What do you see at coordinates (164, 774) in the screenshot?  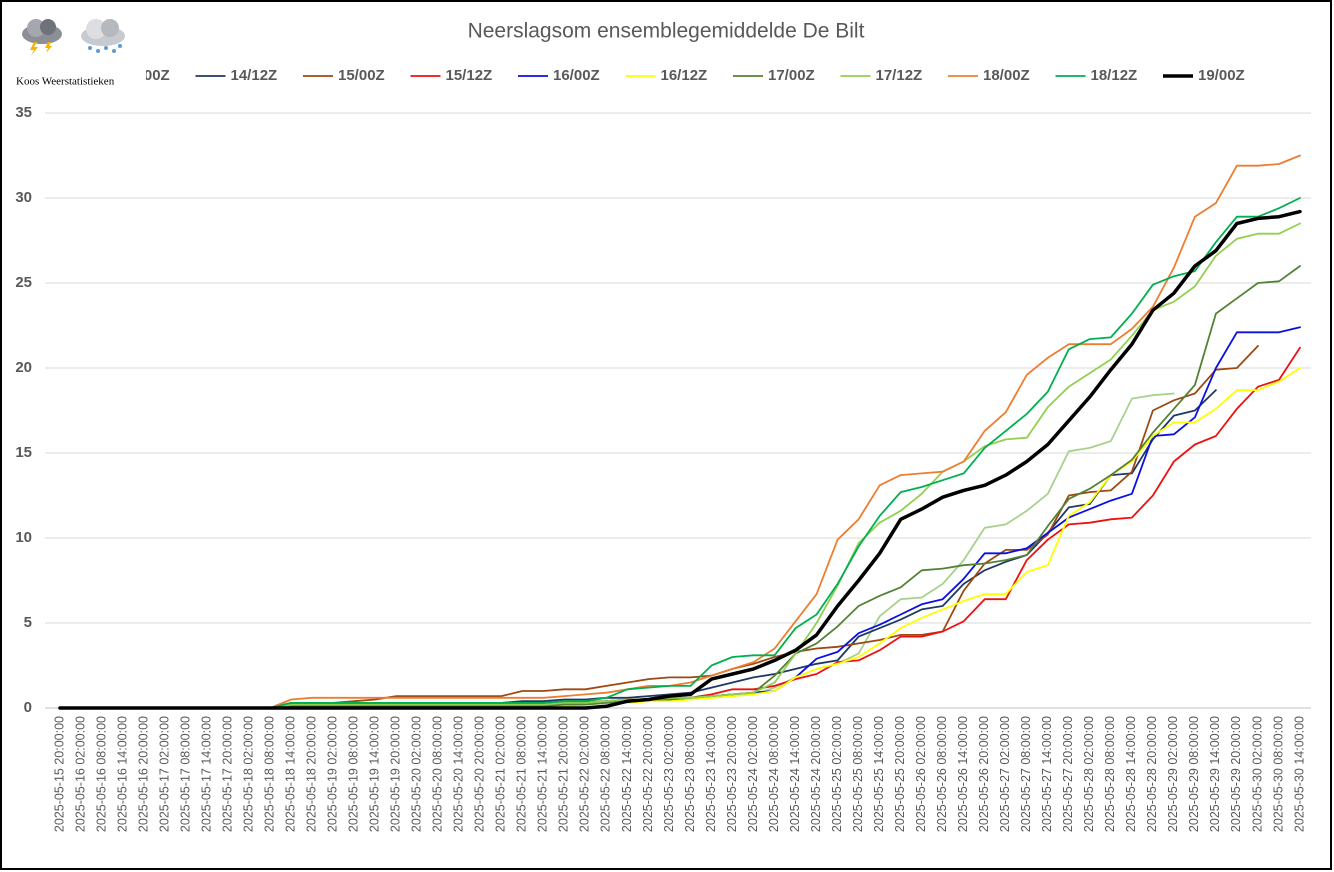 I see `x-tick-label: 2025-05-17 02:00:00` at bounding box center [164, 774].